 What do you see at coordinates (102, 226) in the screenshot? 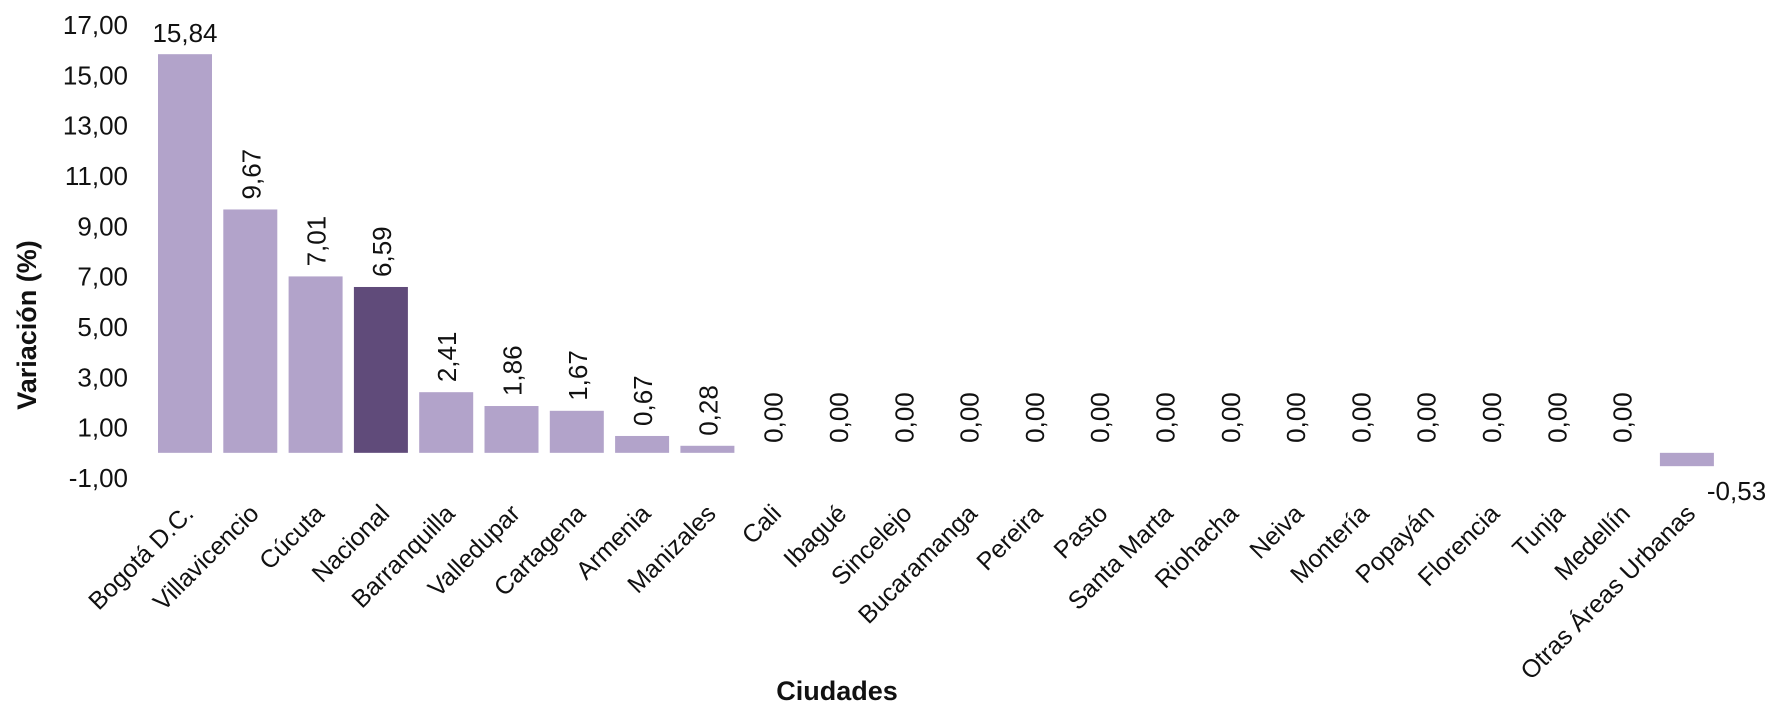
I see `y-tick-label: 9,00` at bounding box center [102, 226].